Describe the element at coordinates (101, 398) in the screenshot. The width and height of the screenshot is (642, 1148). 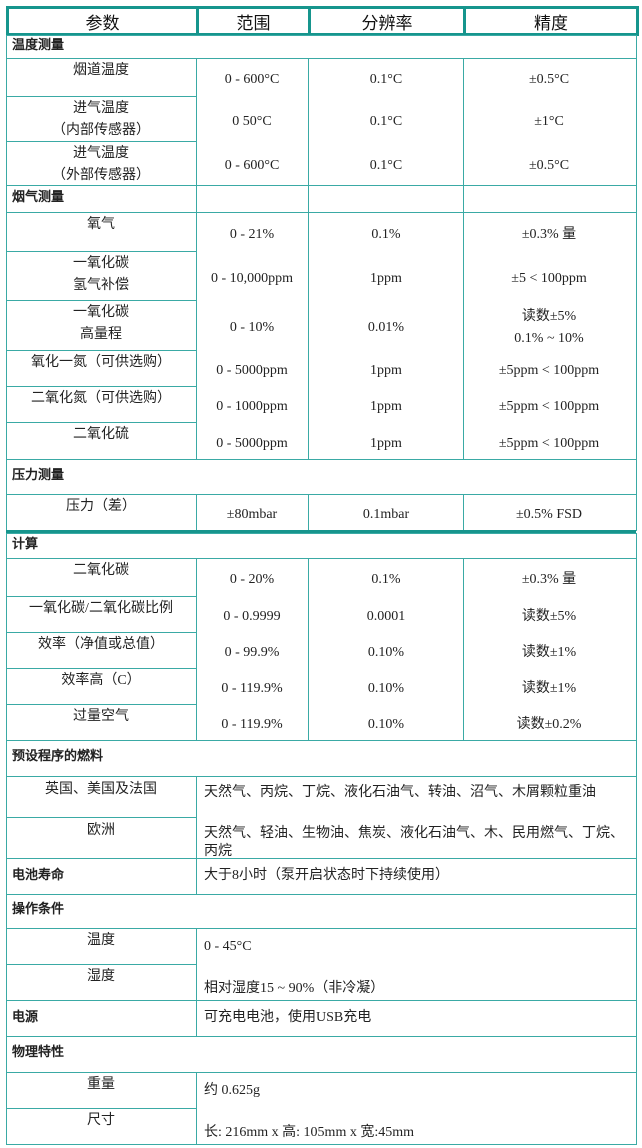
I see `param-label: 二氧化氮（可供选购）` at that location.